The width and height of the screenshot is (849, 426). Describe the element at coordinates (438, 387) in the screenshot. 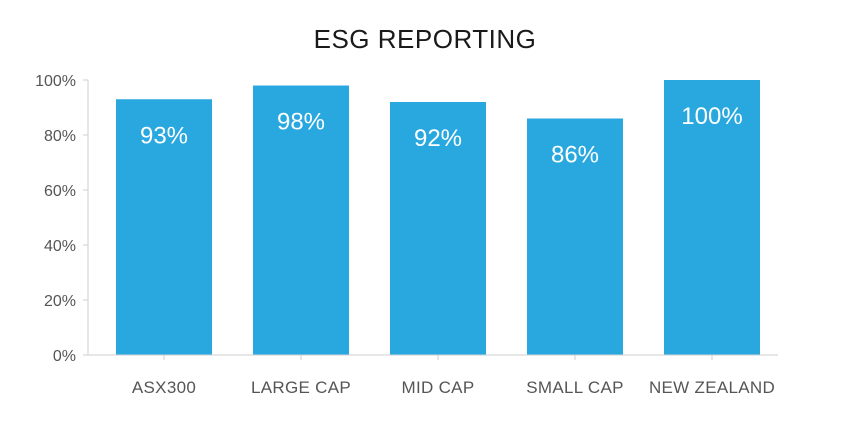

I see `x-category-label: MID CAP` at that location.